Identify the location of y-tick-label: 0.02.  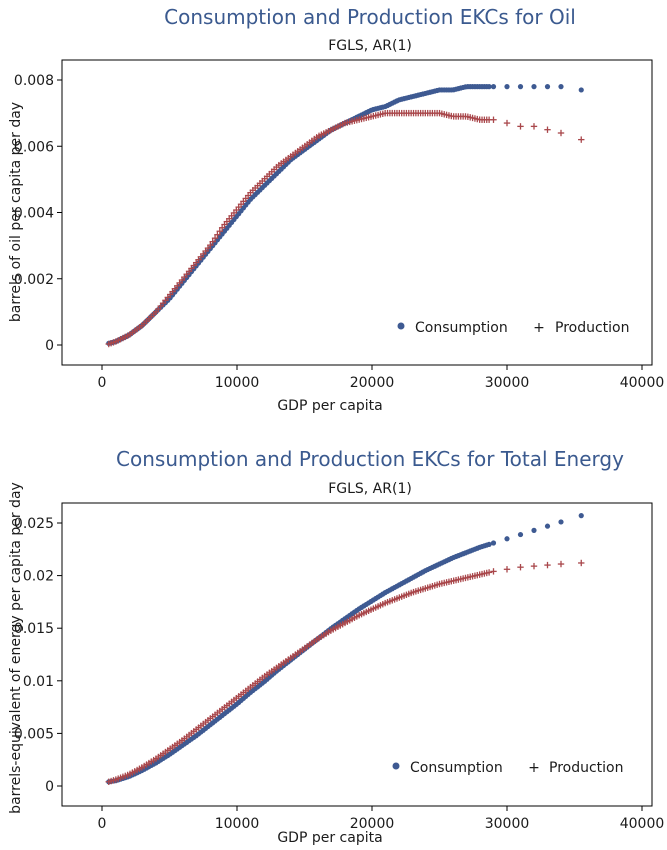
(38, 577).